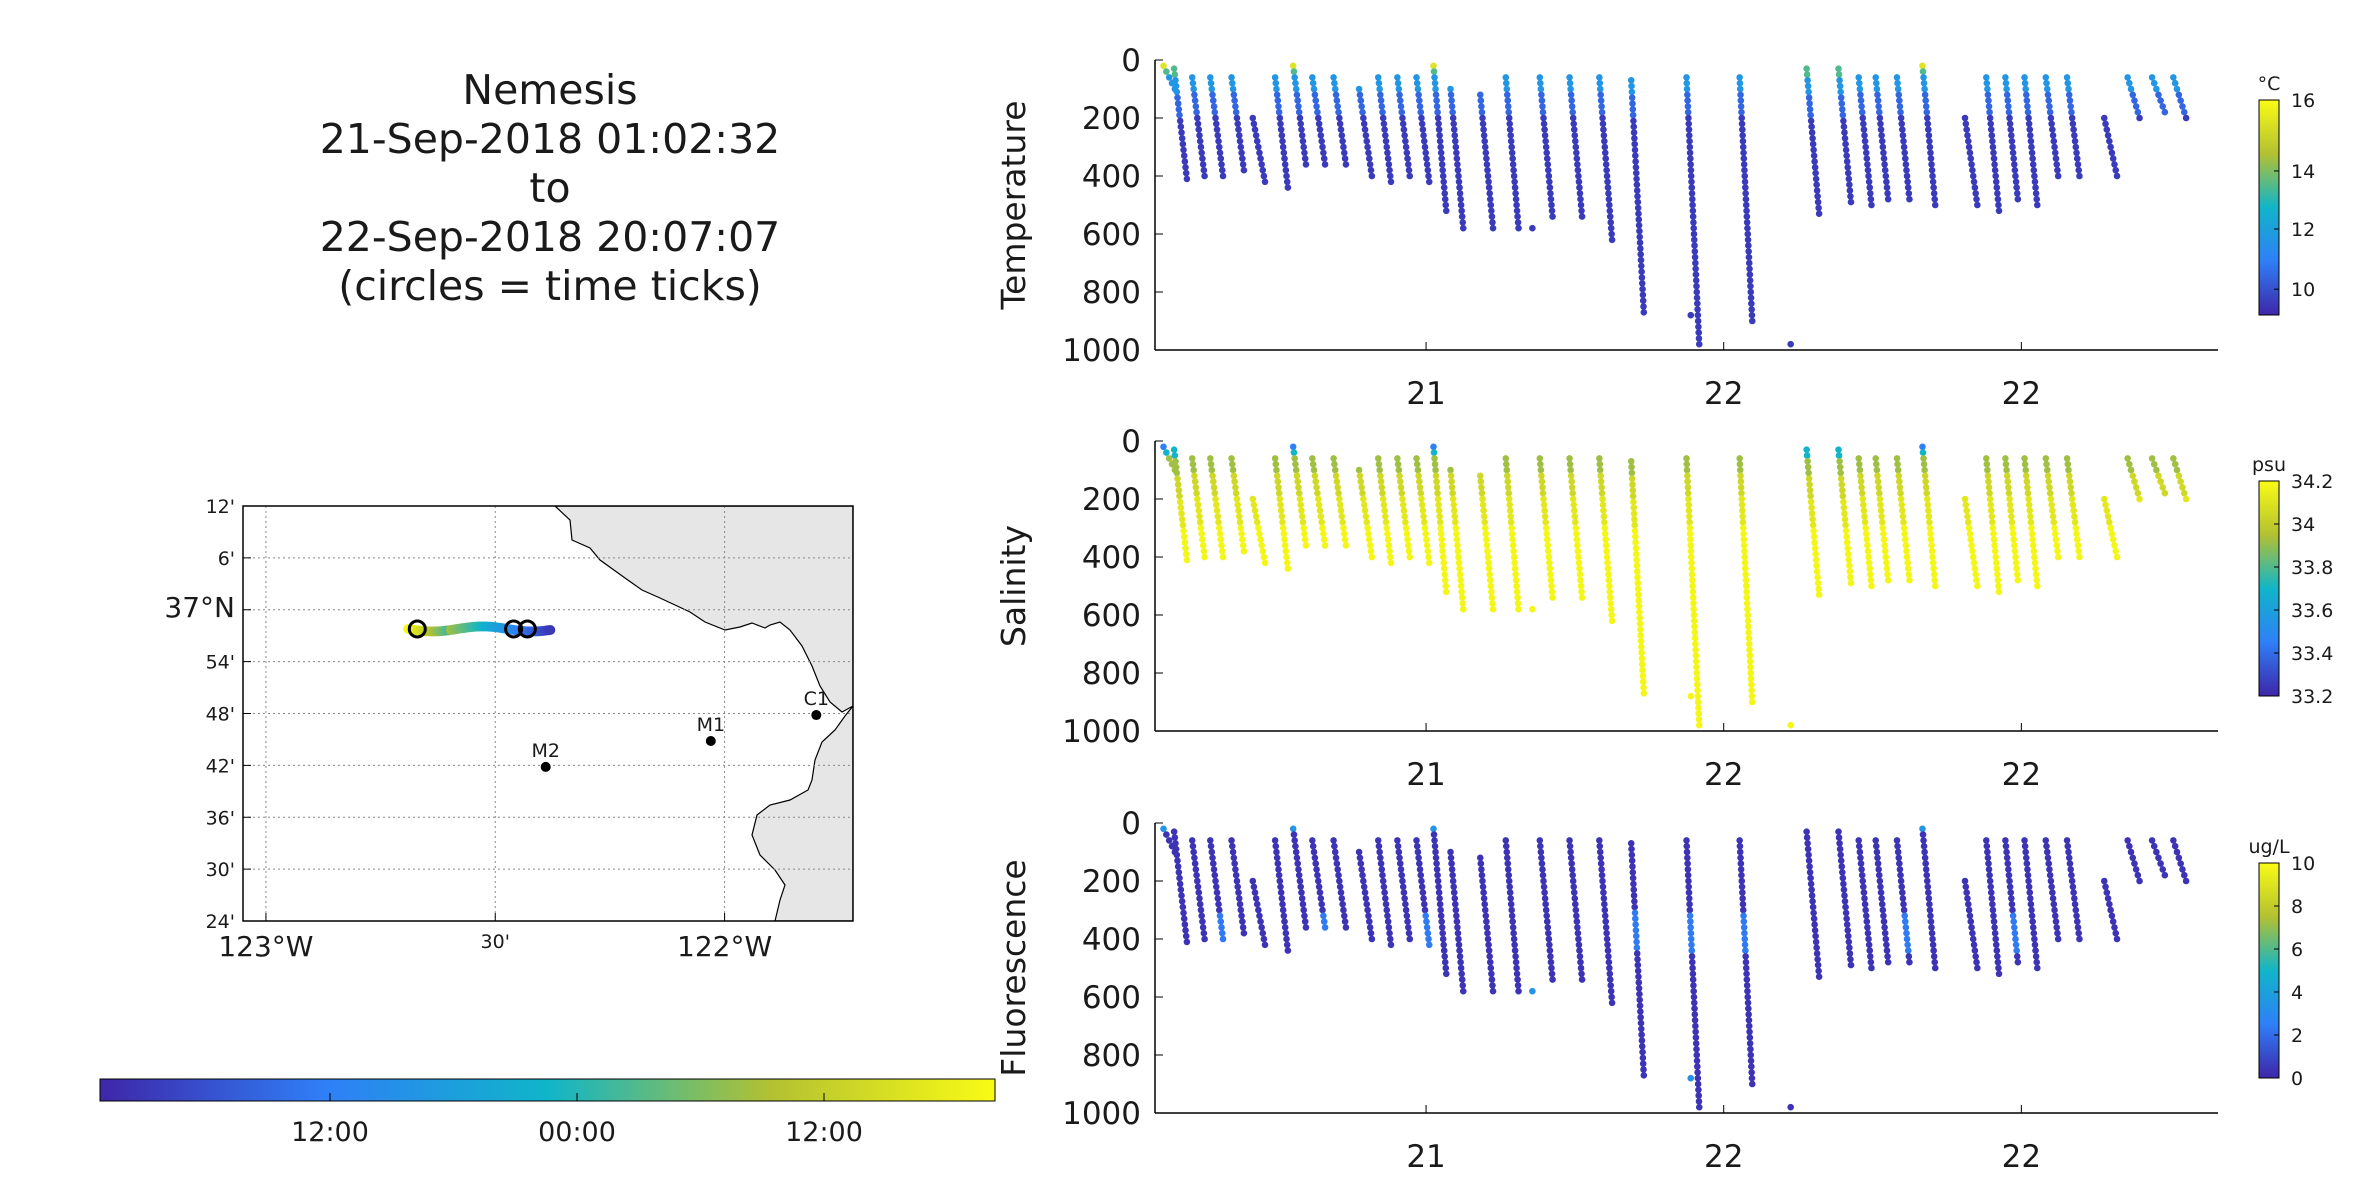 Image resolution: width=2362 pixels, height=1181 pixels. Describe the element at coordinates (330, 1132) in the screenshot. I see `time-colorbar-label: 12:00` at that location.